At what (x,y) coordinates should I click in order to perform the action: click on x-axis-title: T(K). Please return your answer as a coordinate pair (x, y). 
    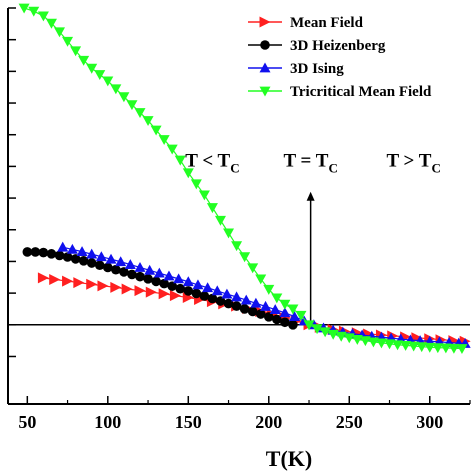
    Looking at the image, I should click on (289, 458).